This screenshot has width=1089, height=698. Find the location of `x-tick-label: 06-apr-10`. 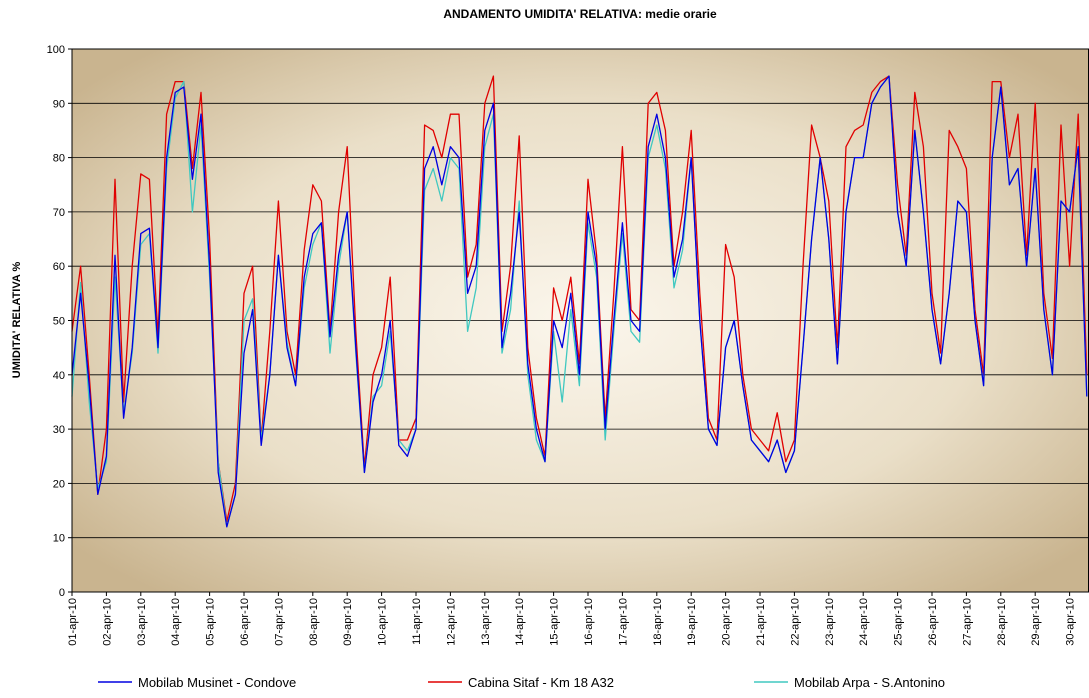

x-tick-label: 06-apr-10 is located at coordinates (245, 622).